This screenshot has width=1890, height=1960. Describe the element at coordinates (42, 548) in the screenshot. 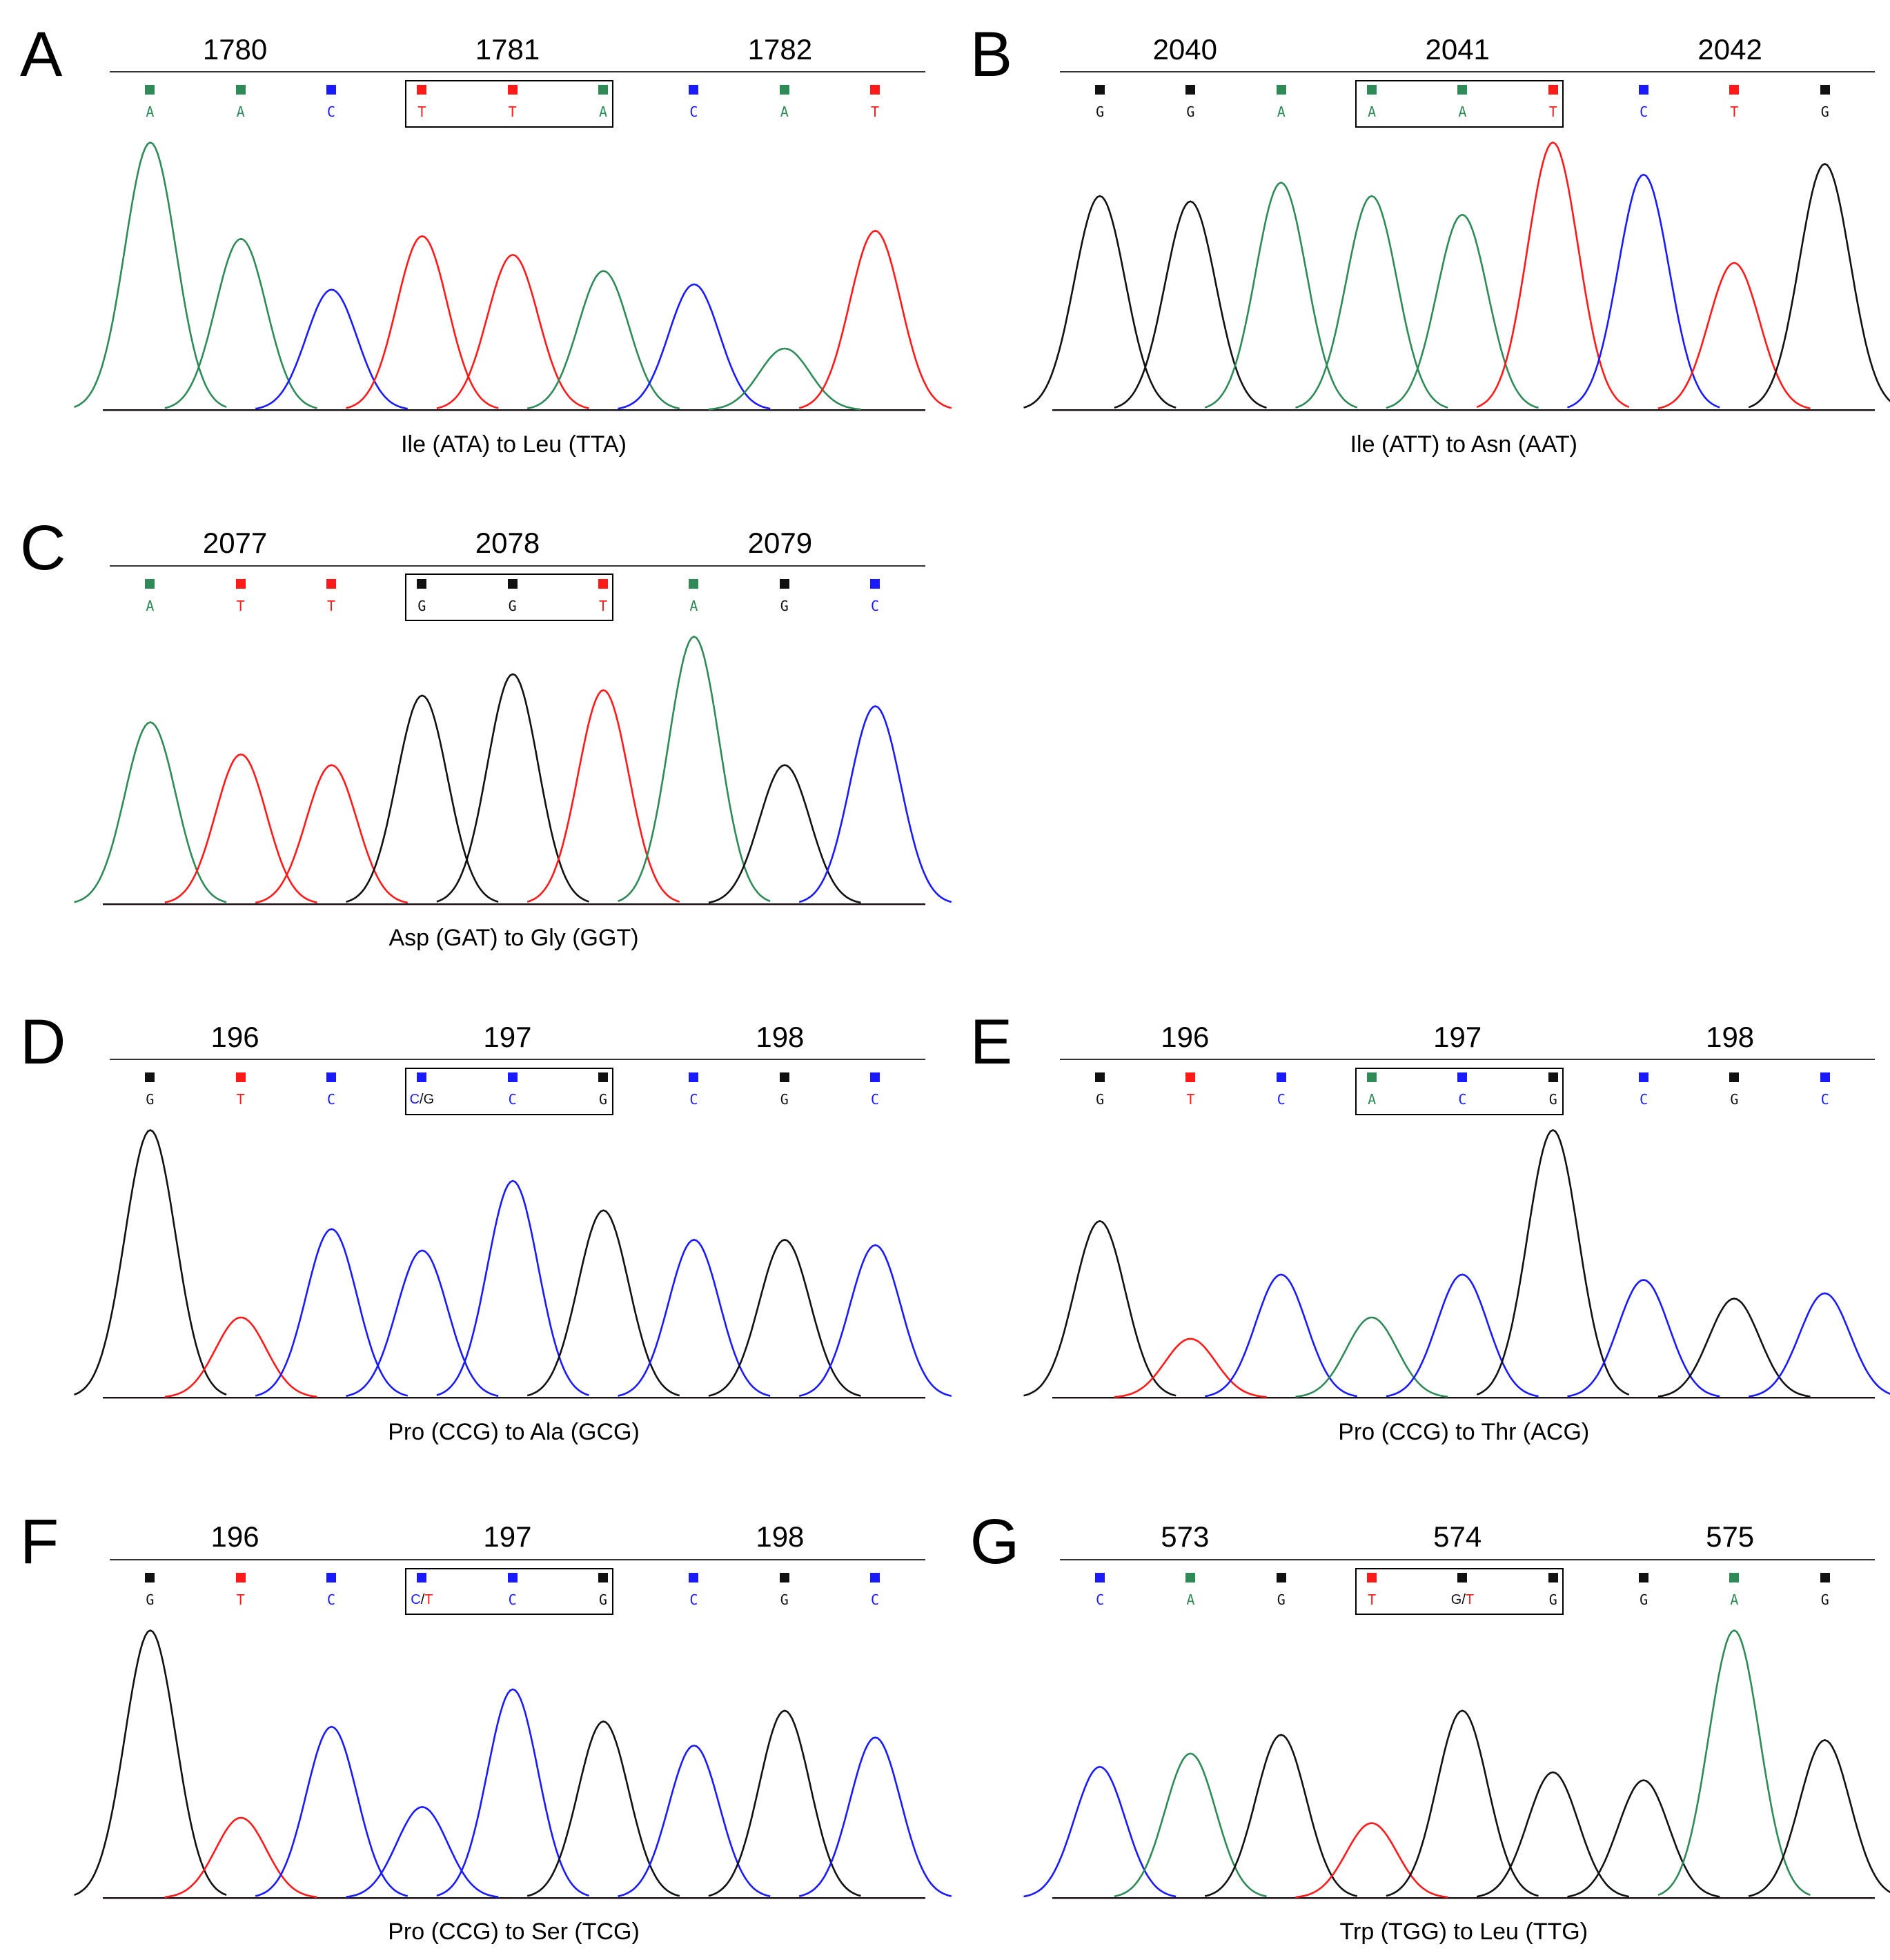

I see `panel-letter: C` at that location.